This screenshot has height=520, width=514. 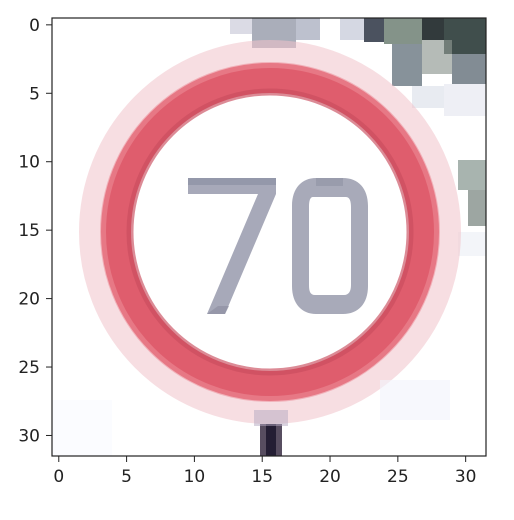 I want to click on y-tick-label: 30, so click(x=29, y=436).